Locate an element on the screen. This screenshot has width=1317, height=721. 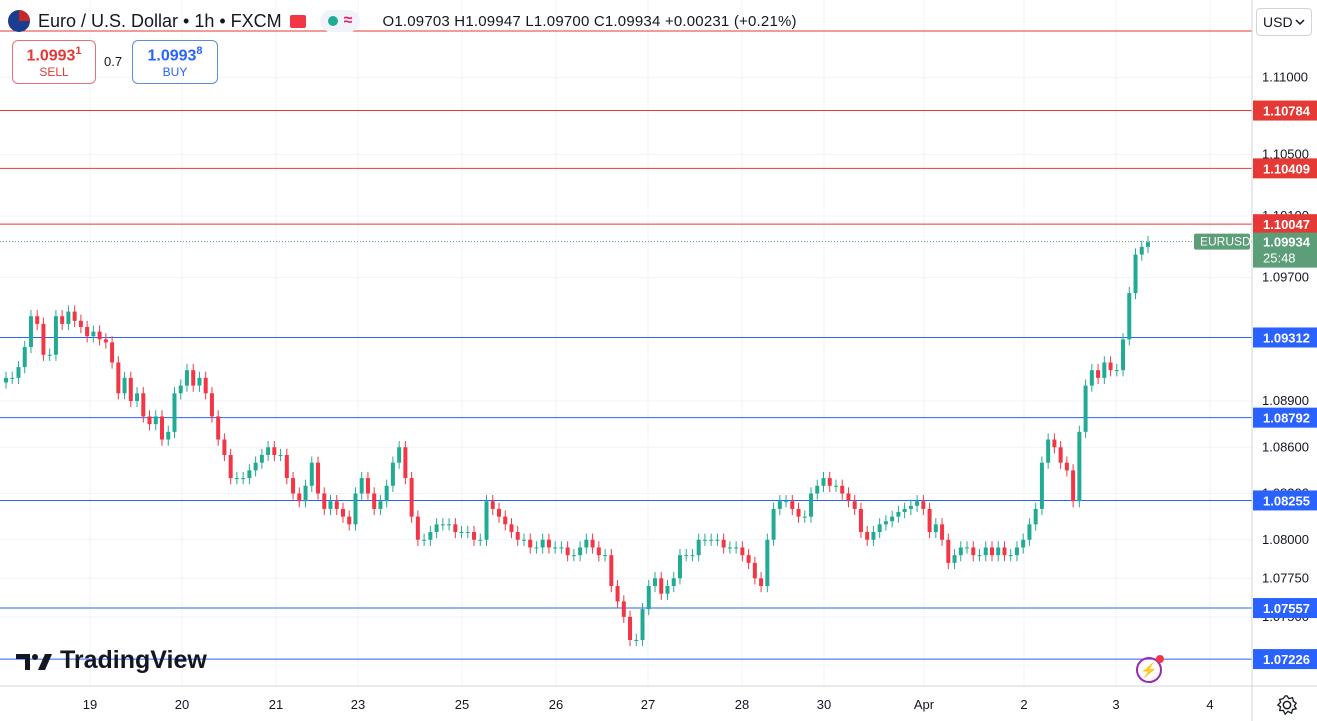
currency-label: USD is located at coordinates (1278, 22).